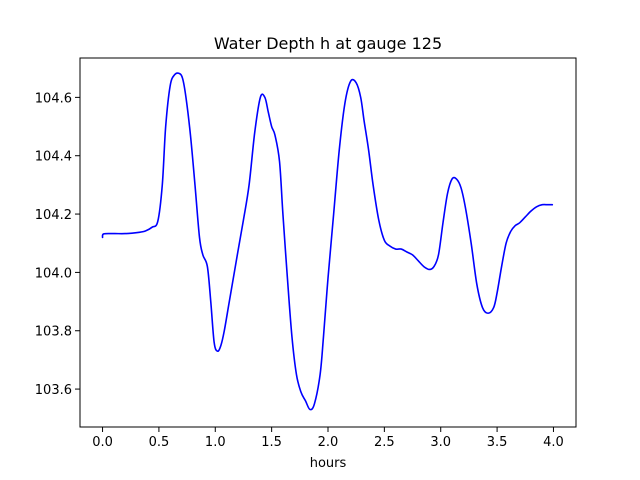 This screenshot has width=640, height=480. Describe the element at coordinates (102, 442) in the screenshot. I see `x-tick-label: 0.0` at that location.